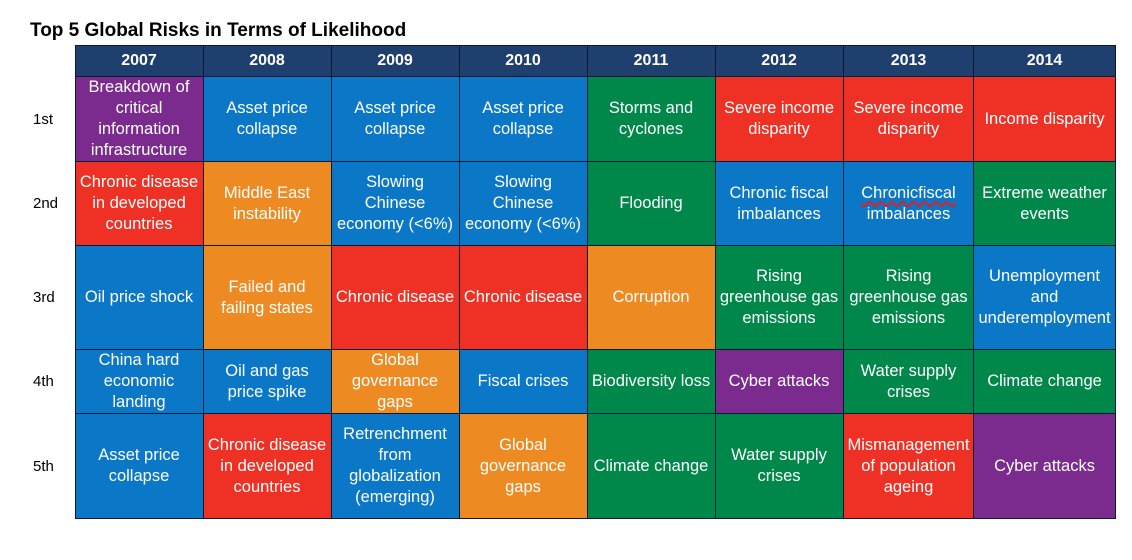 This screenshot has width=1132, height=560. Describe the element at coordinates (267, 61) in the screenshot. I see `year-header: 2008` at that location.